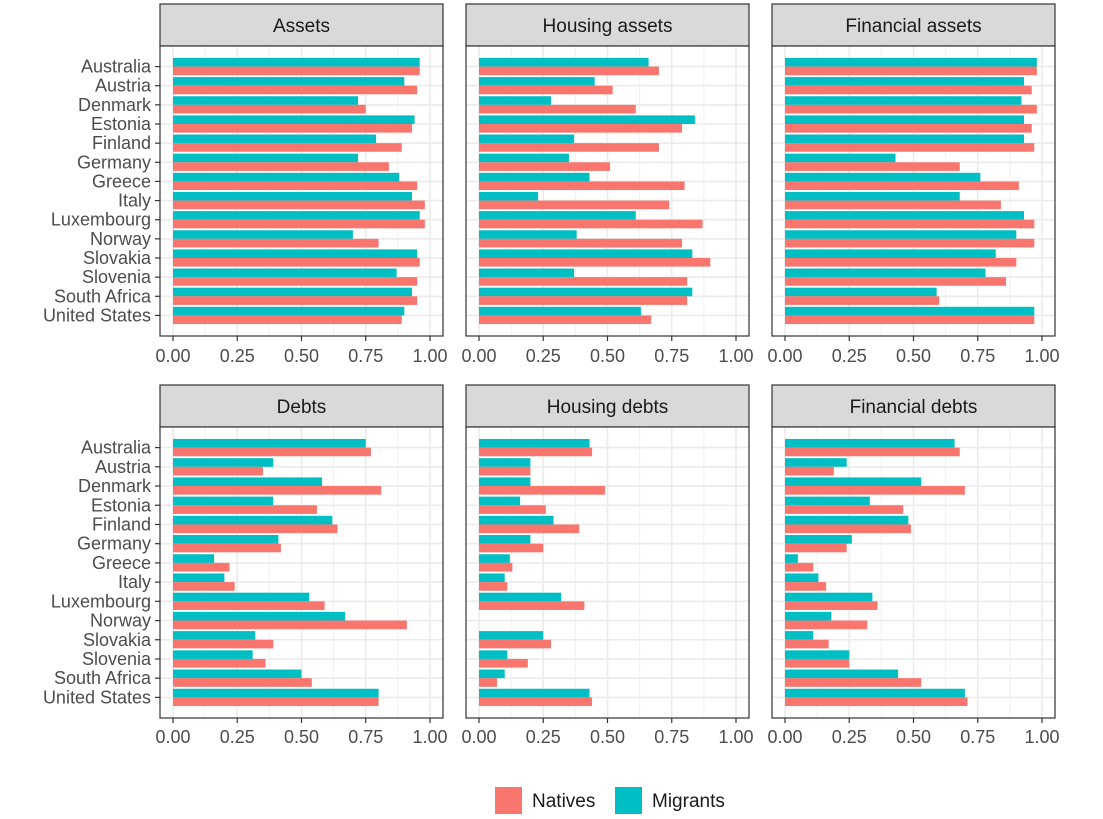 Image resolution: width=1103 pixels, height=819 pixels. I want to click on panel-financial-assets: Financial assets 0.00 0.25 0.50 0.75 1.00, so click(913, 184).